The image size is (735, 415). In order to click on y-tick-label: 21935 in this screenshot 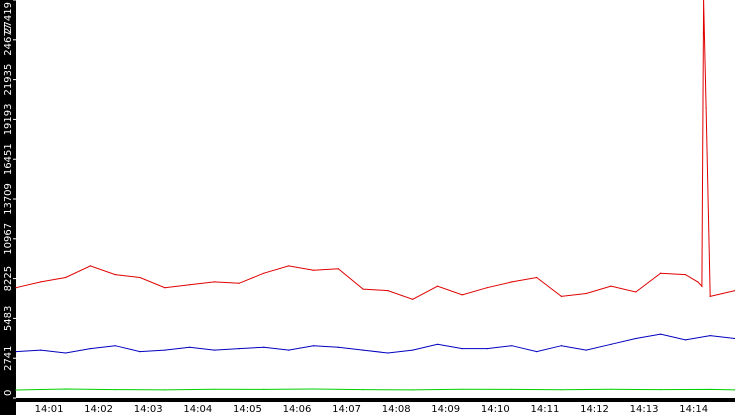, I will do `click(8, 80)`.